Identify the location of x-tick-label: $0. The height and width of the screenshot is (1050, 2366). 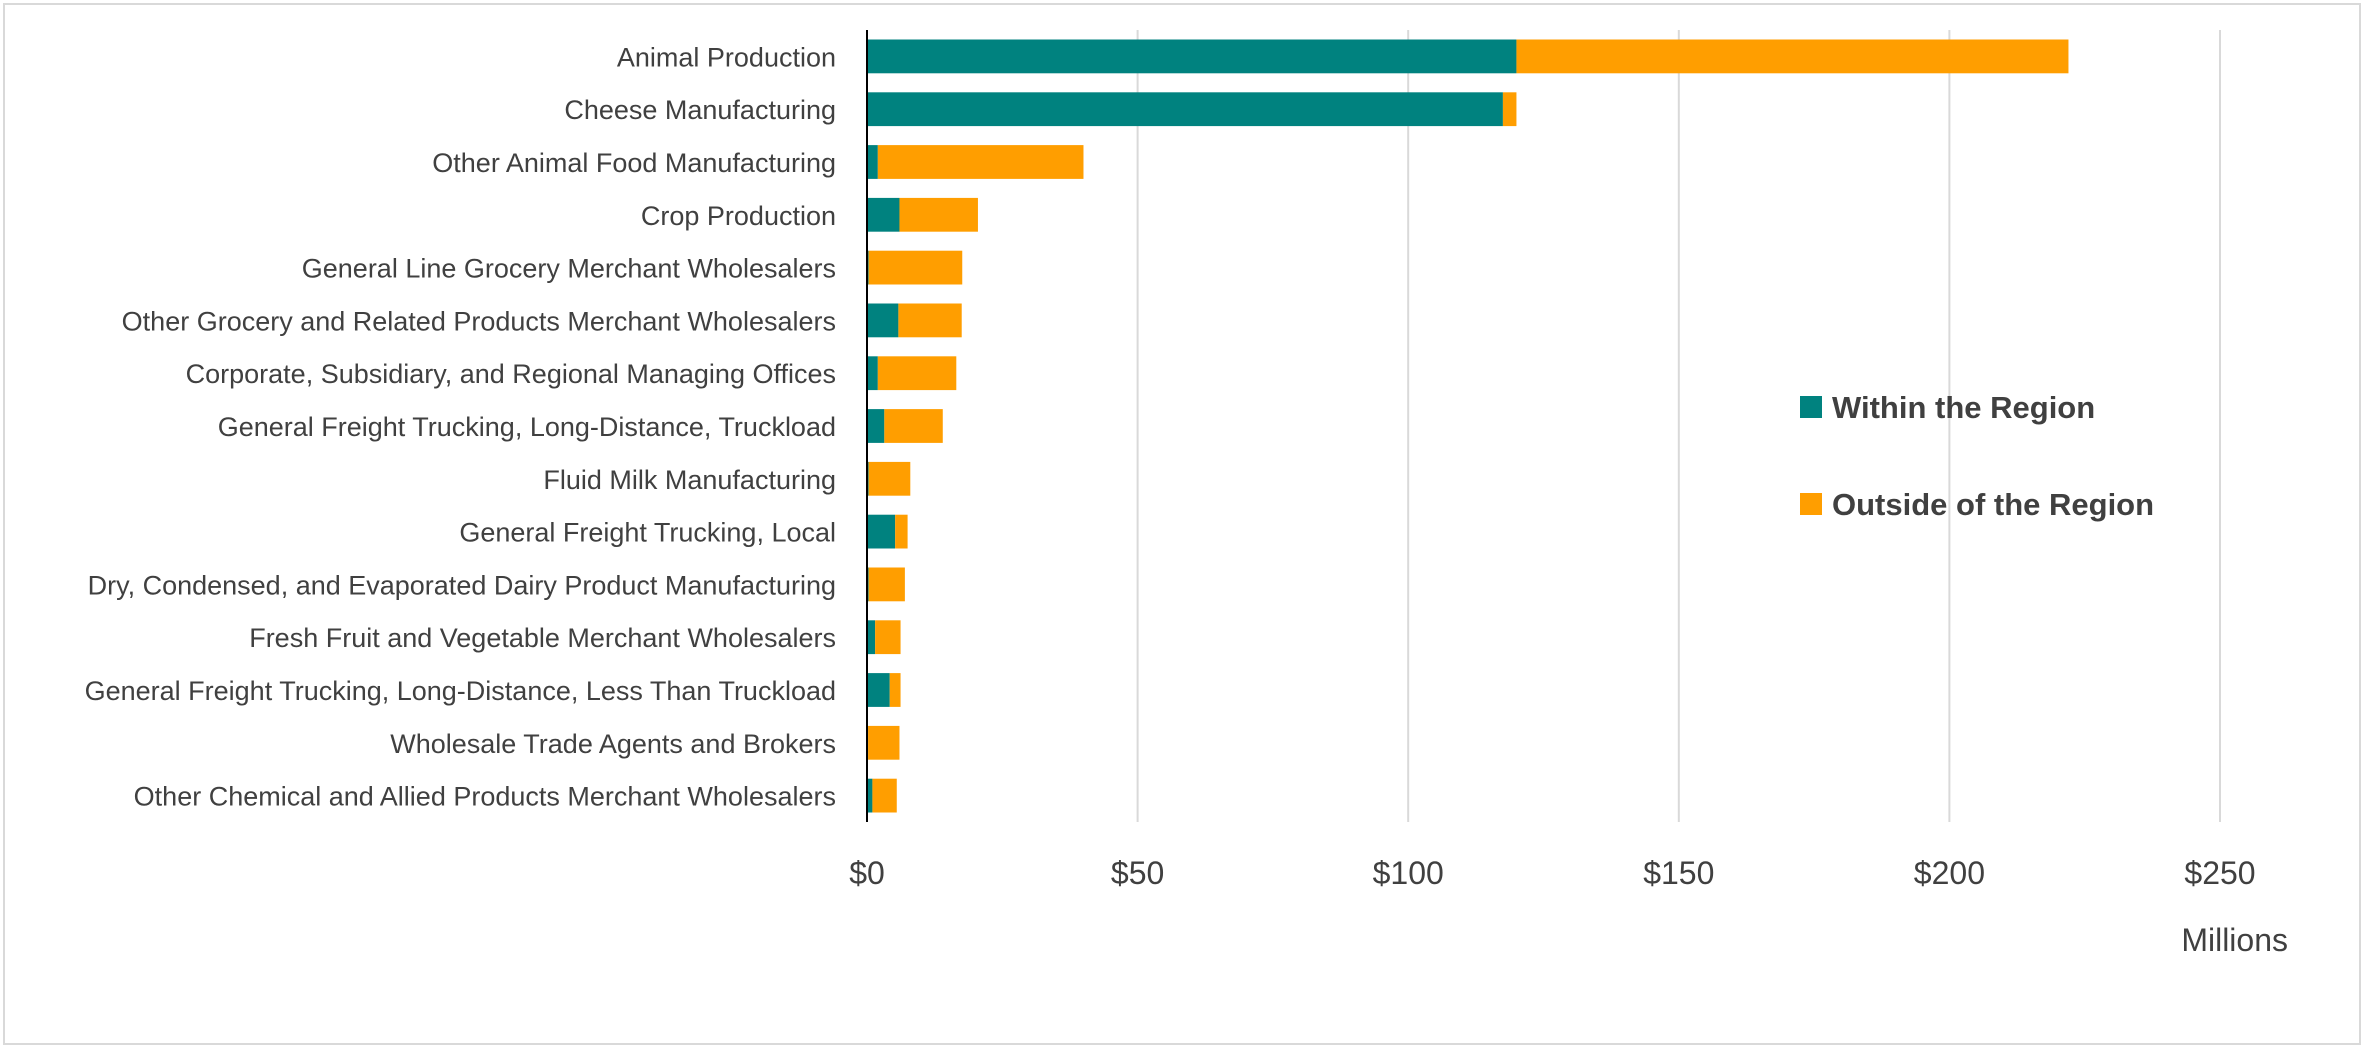
(867, 873).